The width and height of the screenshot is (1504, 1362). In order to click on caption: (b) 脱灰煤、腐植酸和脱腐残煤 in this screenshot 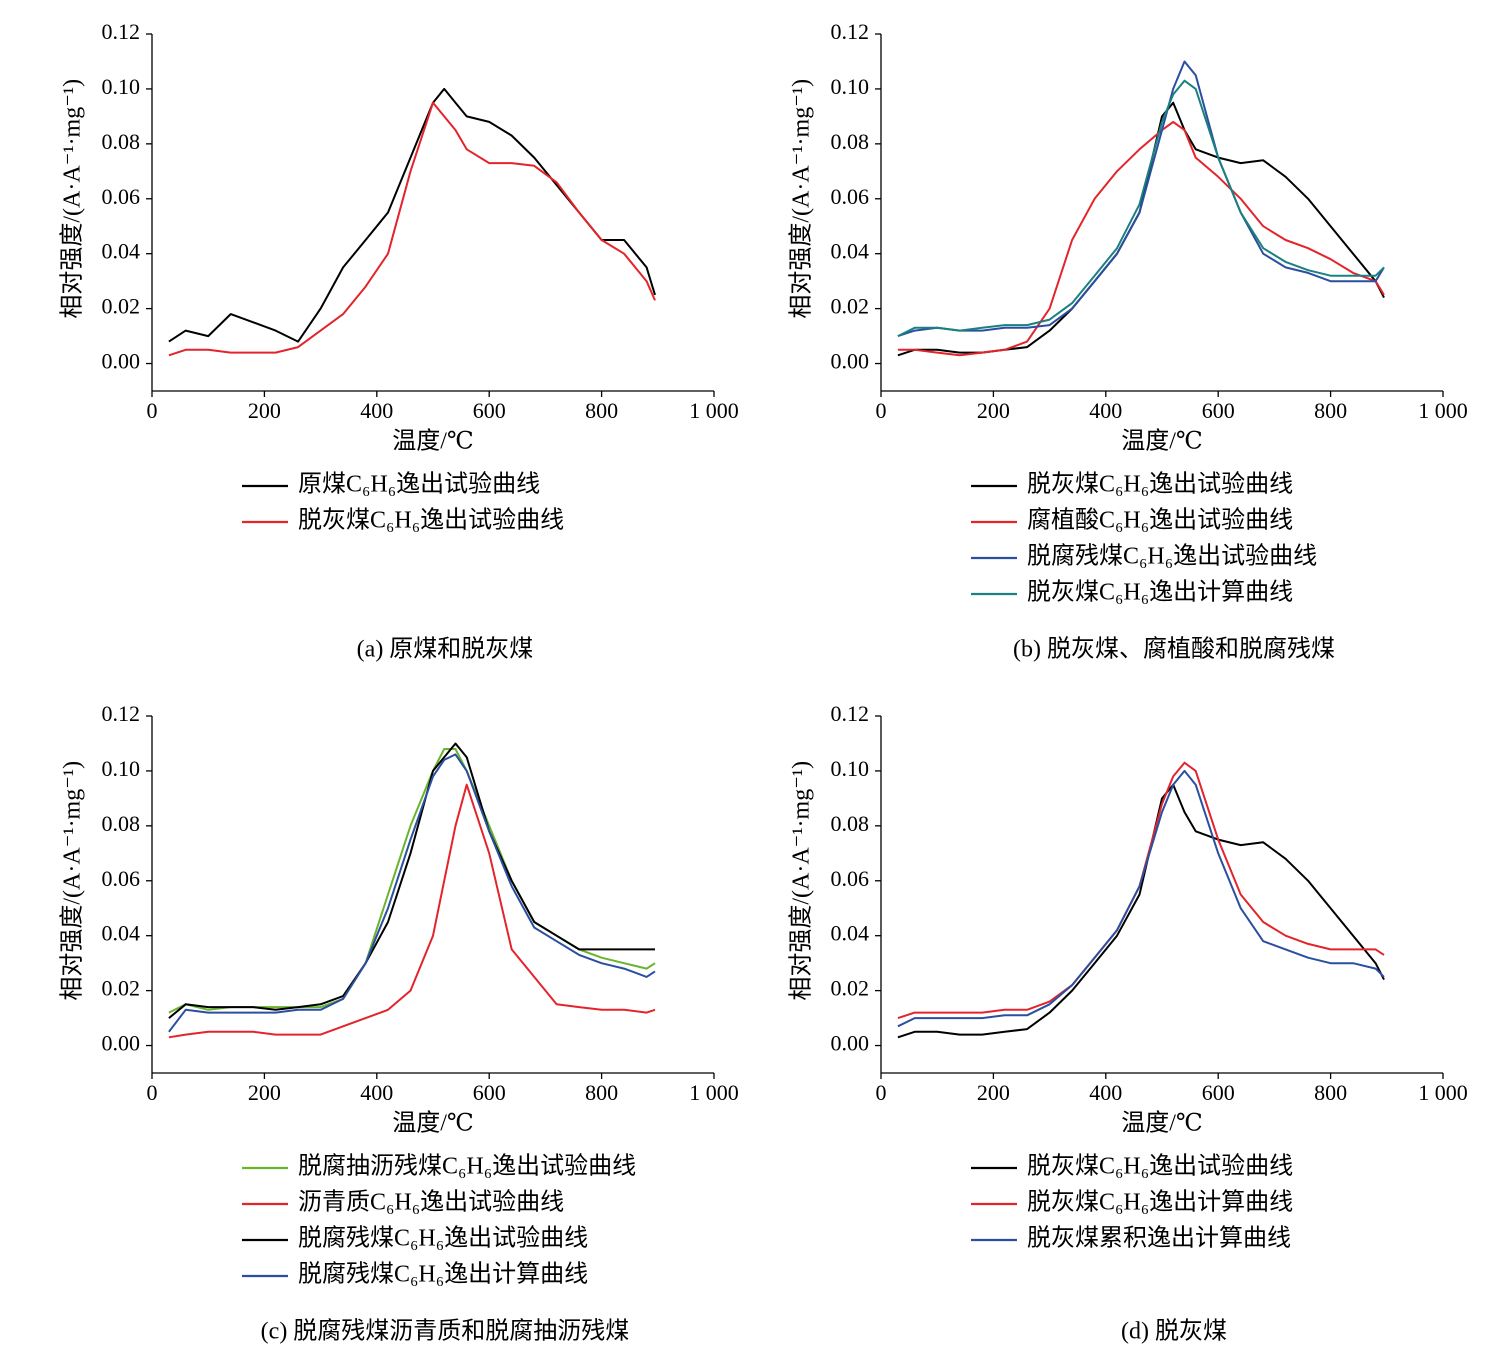, I will do `click(1174, 649)`.